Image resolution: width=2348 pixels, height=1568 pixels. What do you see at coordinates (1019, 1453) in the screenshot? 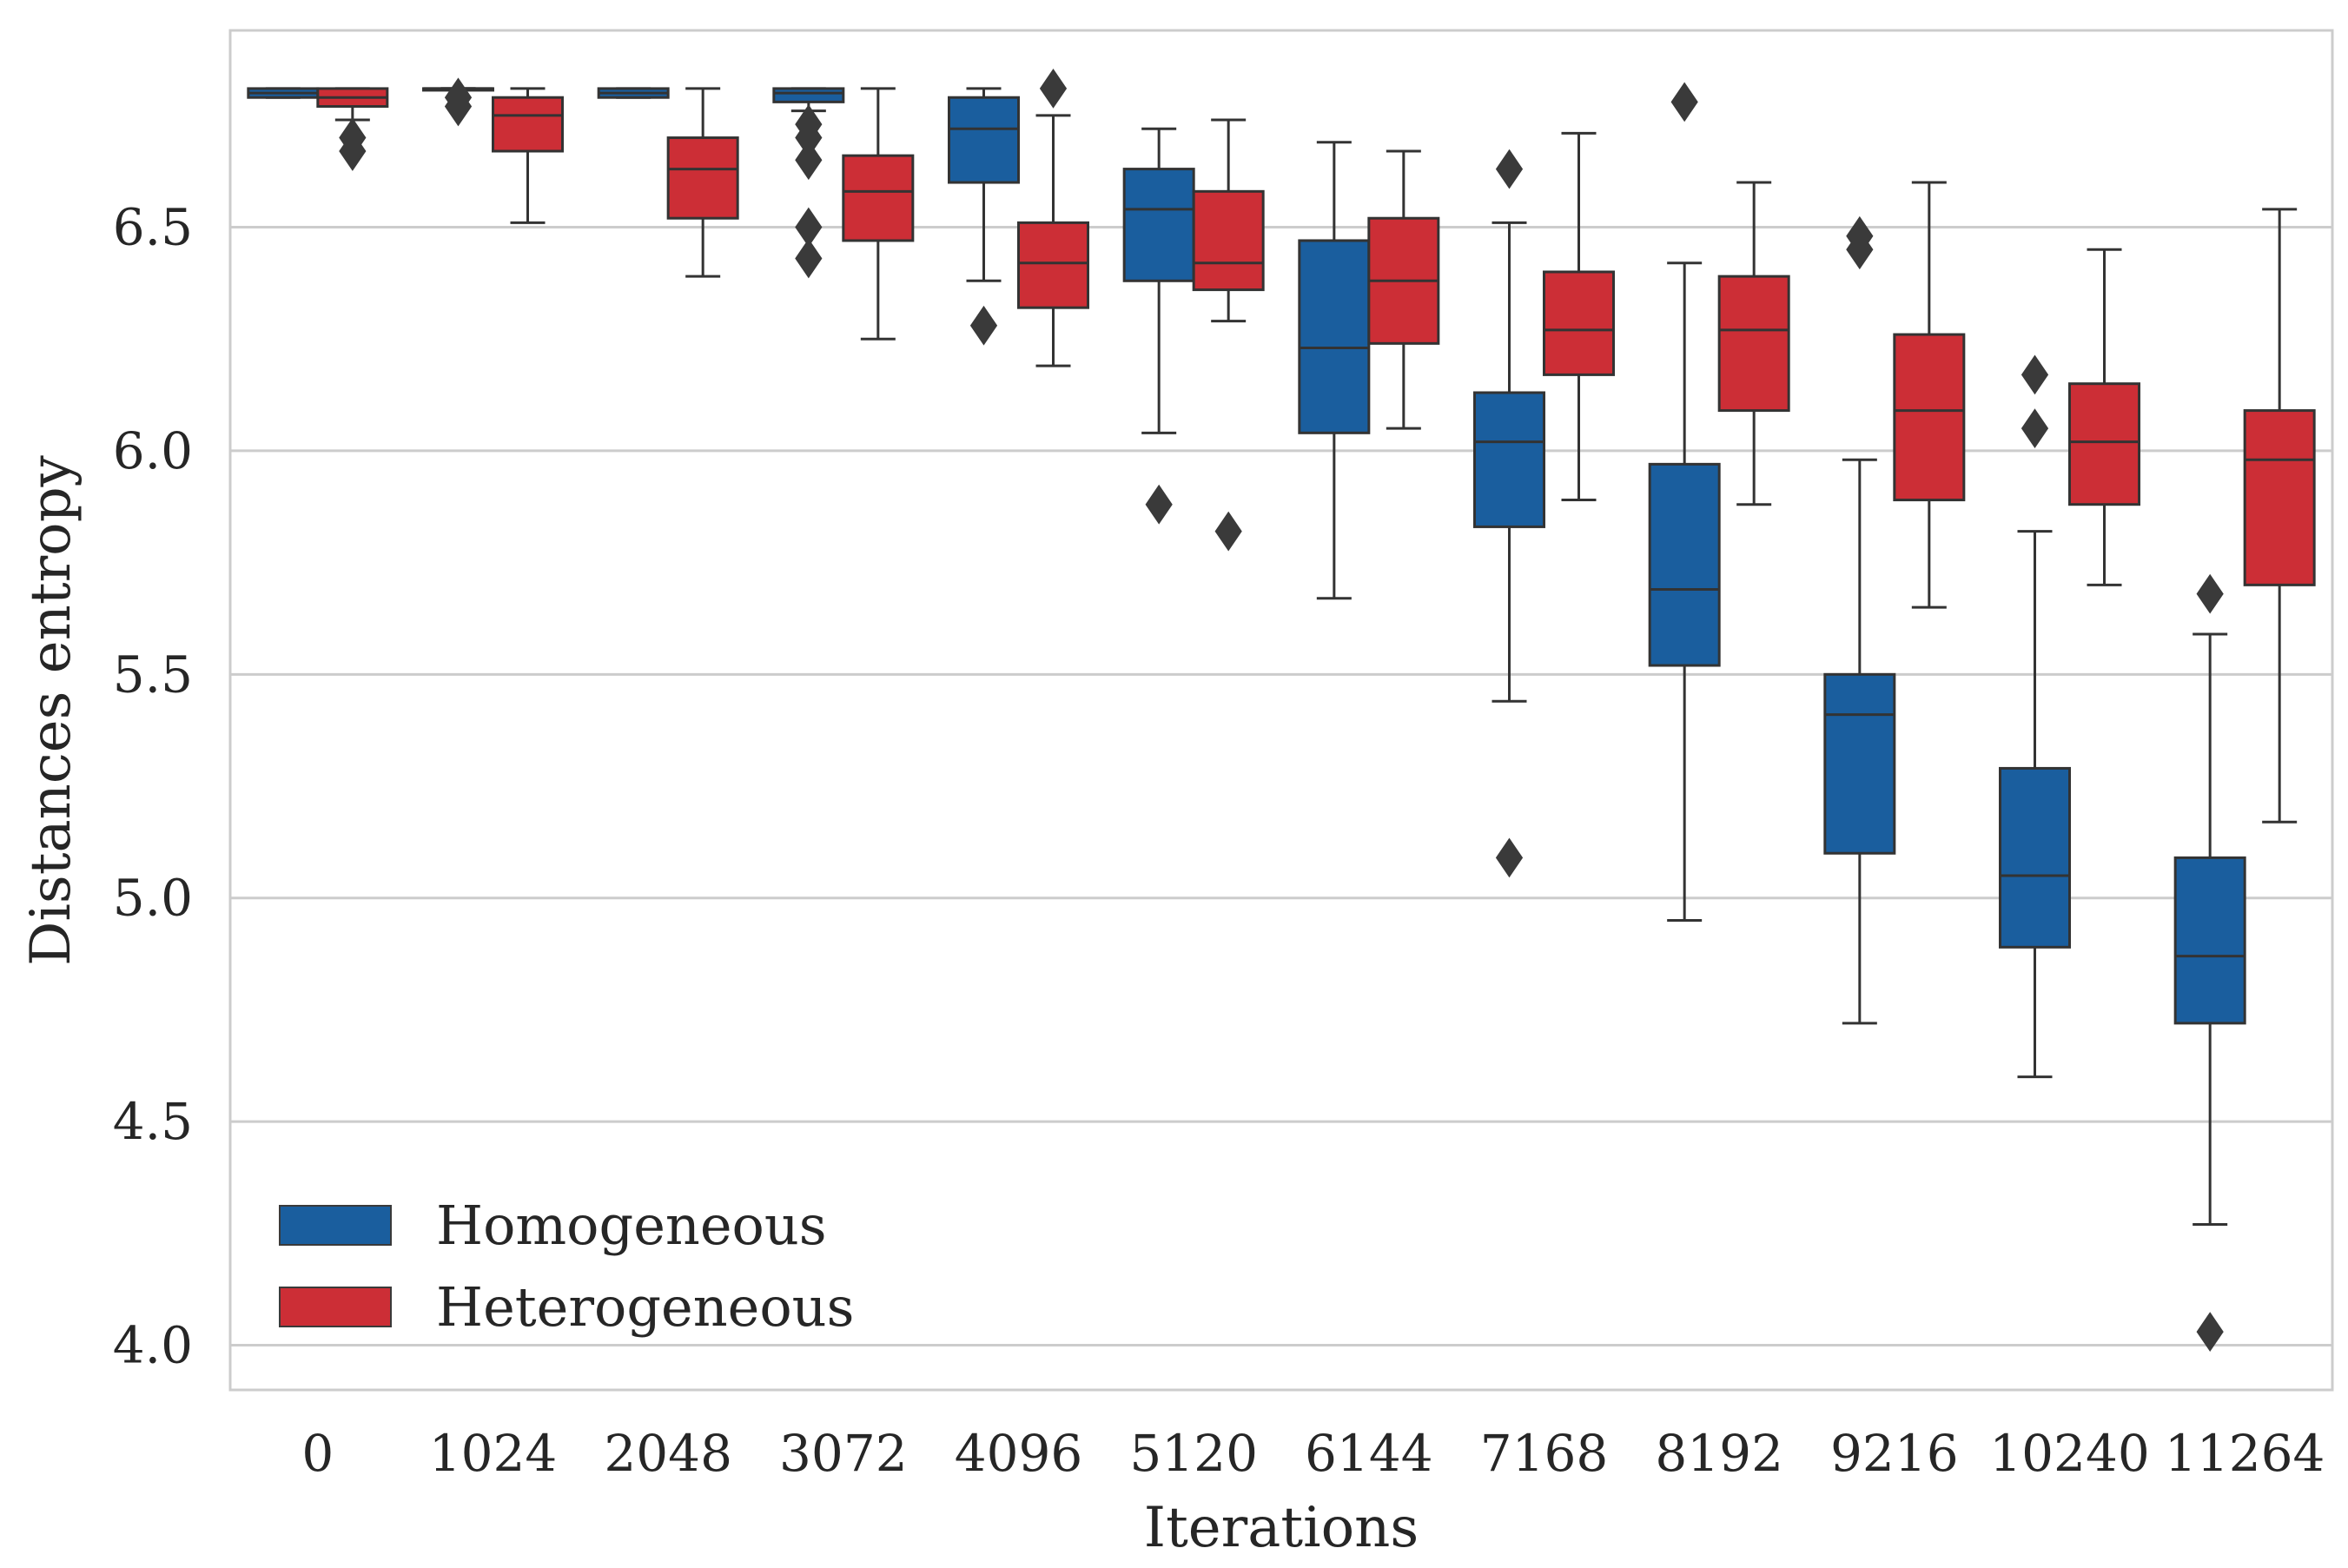
I see `x-tick-label: 4096` at bounding box center [1019, 1453].